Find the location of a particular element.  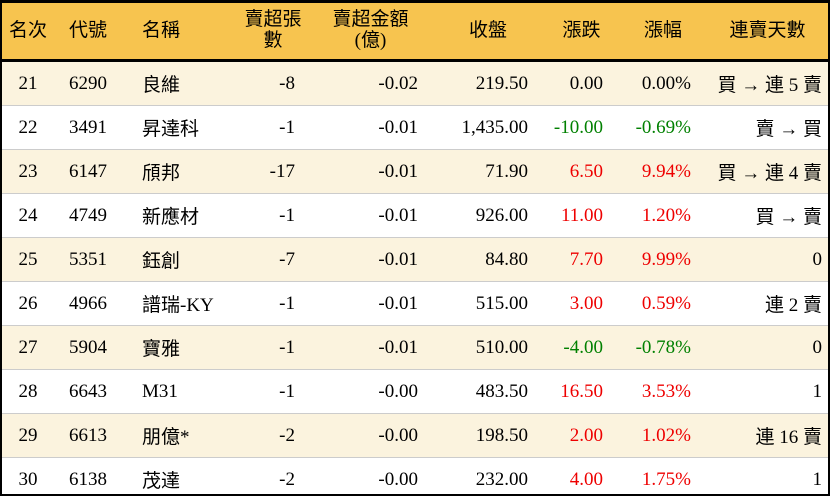

cell-chg: 11.00 is located at coordinates (581, 215).